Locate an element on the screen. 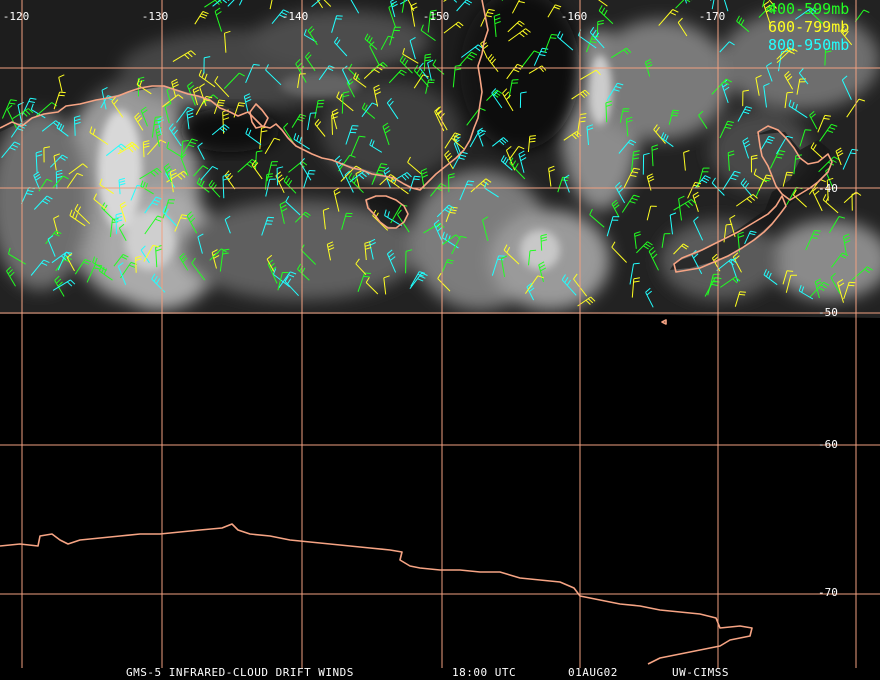 Image resolution: width=880 pixels, height=680 pixels. lat-label: -50 is located at coordinates (828, 312).